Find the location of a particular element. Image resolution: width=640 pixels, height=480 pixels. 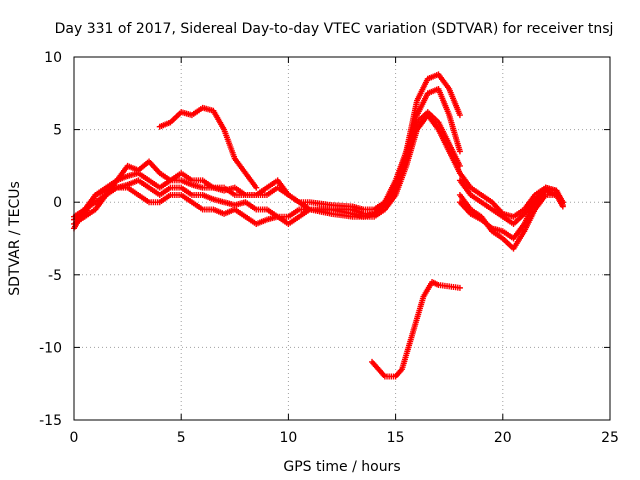

x-tick-label: 25 is located at coordinates (610, 438).